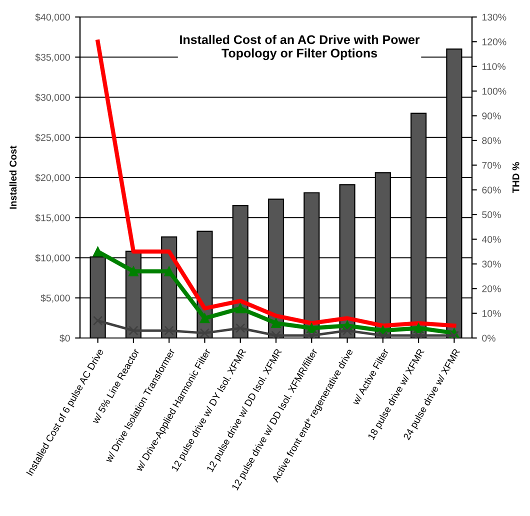 The height and width of the screenshot is (516, 530). What do you see at coordinates (65, 338) in the screenshot?
I see `y-tick-label: $0` at bounding box center [65, 338].